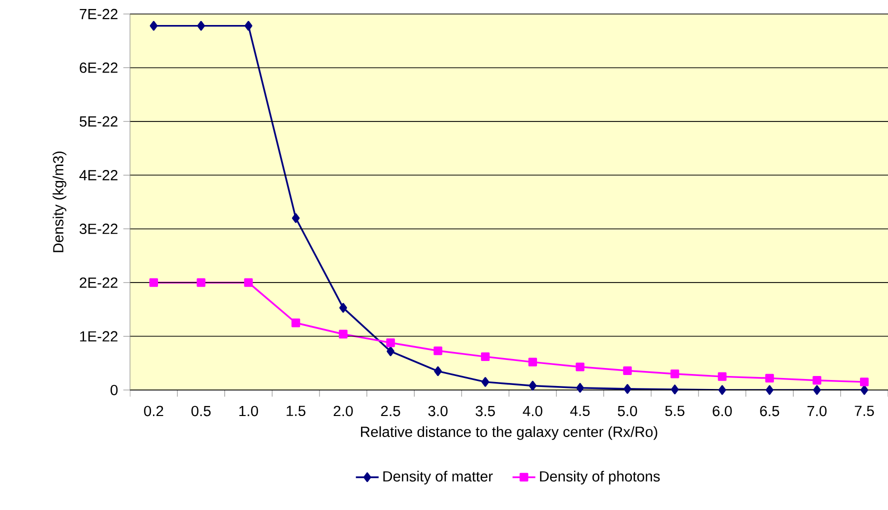  Describe the element at coordinates (114, 390) in the screenshot. I see `y-tick-label: 0` at that location.